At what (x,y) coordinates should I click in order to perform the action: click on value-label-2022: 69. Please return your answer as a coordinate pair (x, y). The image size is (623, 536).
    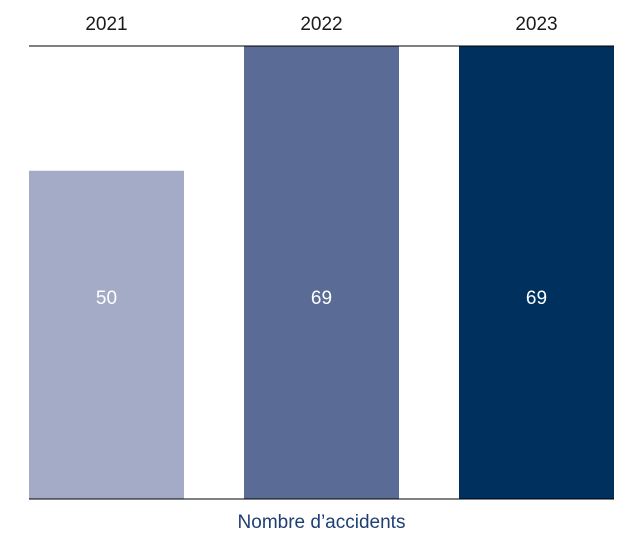
    Looking at the image, I should click on (321, 298).